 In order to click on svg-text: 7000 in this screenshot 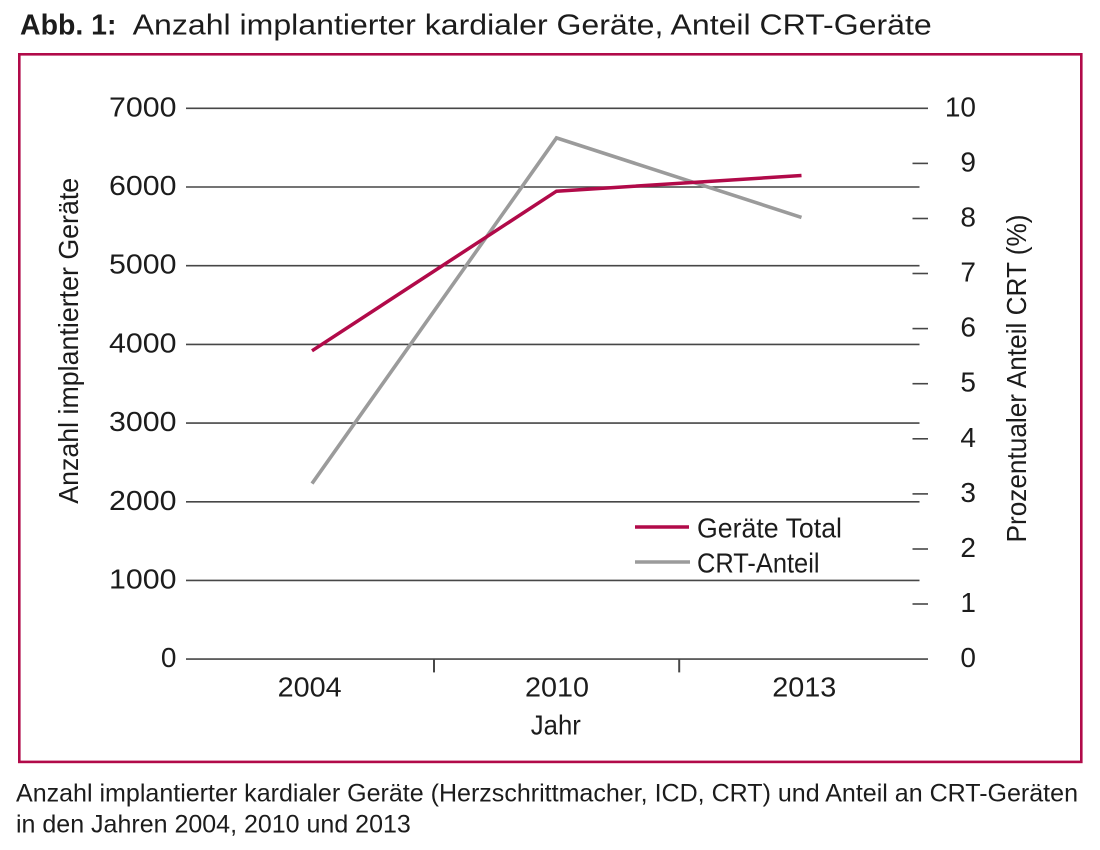, I will do `click(143, 106)`.